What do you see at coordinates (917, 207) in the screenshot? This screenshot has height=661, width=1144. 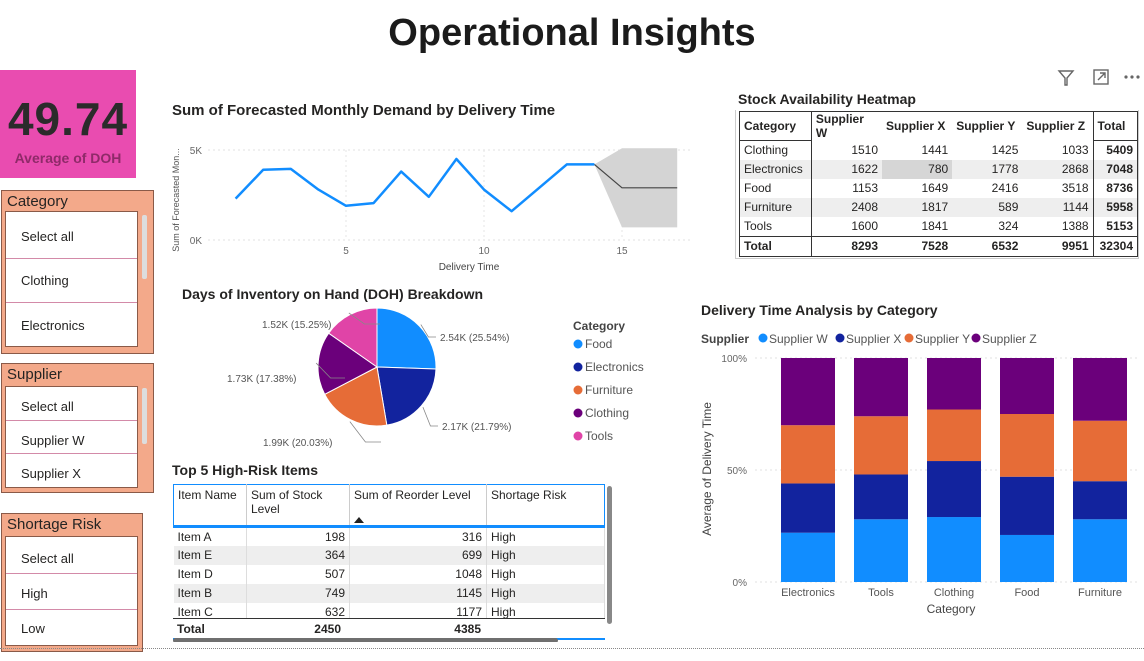 I see `heatmap-cell: 1817` at bounding box center [917, 207].